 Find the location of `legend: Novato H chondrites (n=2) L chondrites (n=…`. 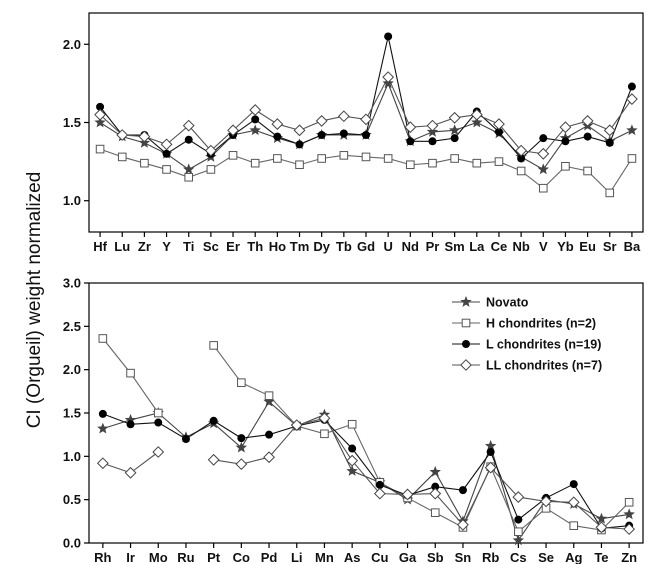

legend: Novato H chondrites (n=2) L chondrites (n=… is located at coordinates (527, 334).